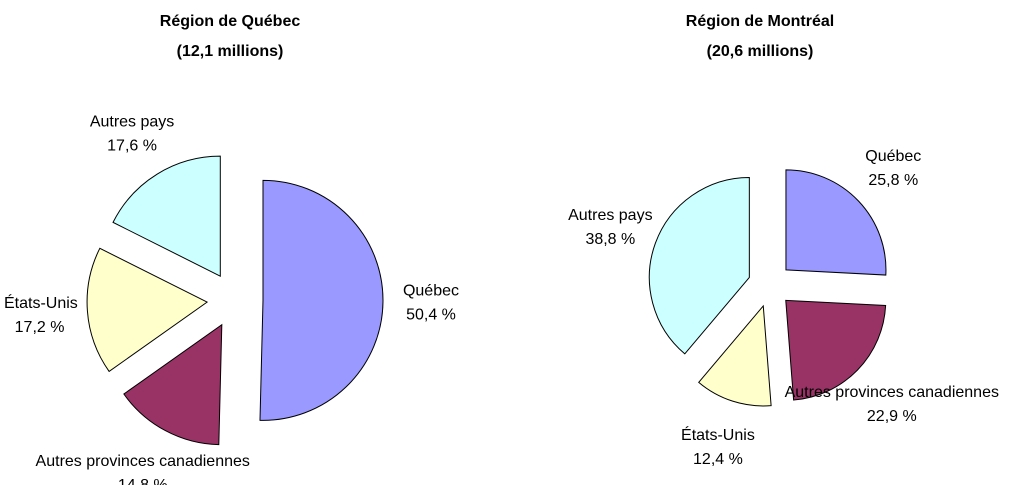 The image size is (1026, 485). I want to click on chart-subtitle: (20,6 millions), so click(760, 51).